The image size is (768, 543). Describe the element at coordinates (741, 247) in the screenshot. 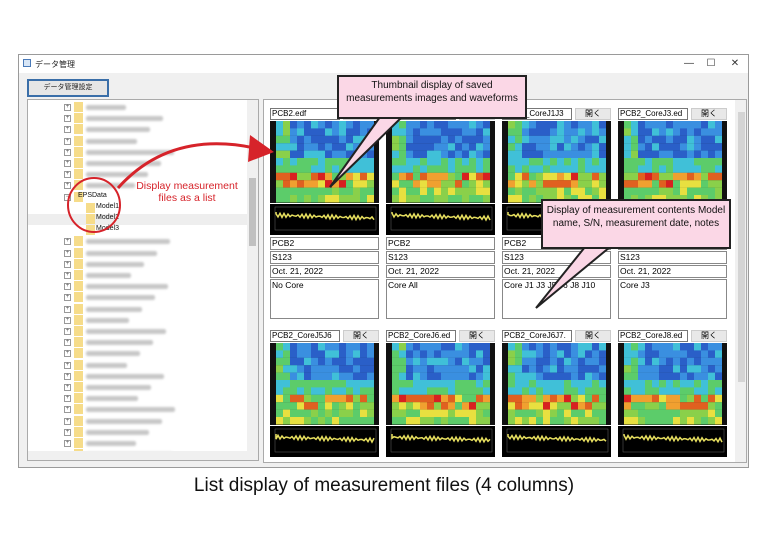

I see `grid-scrollbar-thumb` at that location.